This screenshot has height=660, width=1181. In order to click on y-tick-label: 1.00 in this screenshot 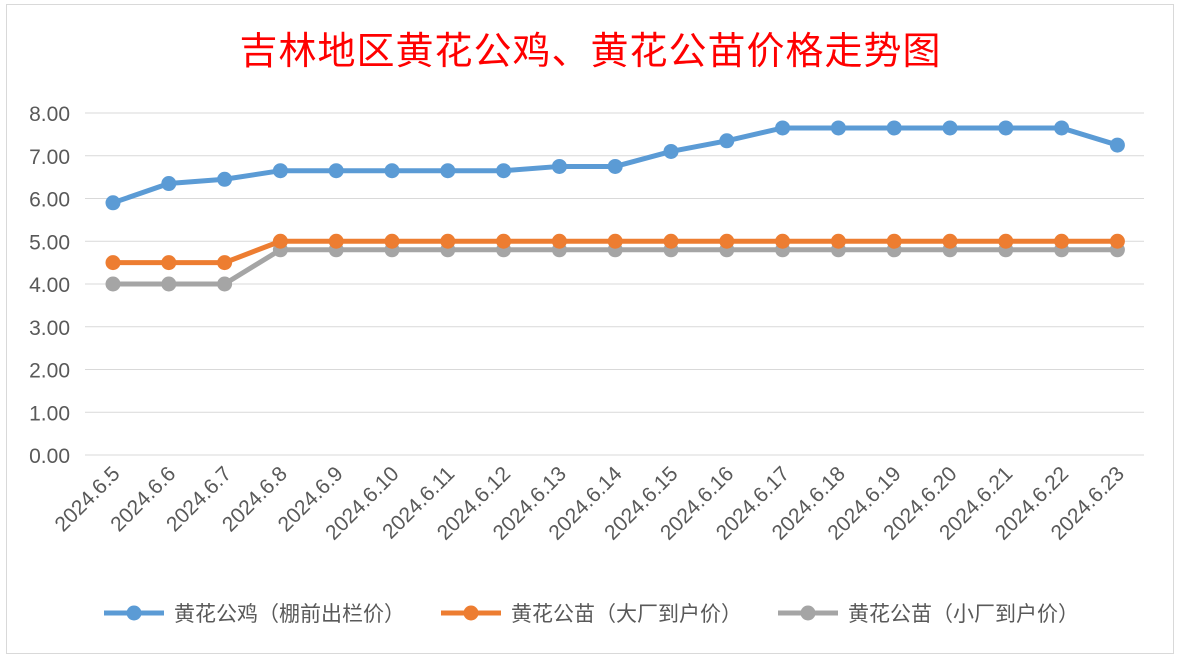, I will do `click(49, 413)`.